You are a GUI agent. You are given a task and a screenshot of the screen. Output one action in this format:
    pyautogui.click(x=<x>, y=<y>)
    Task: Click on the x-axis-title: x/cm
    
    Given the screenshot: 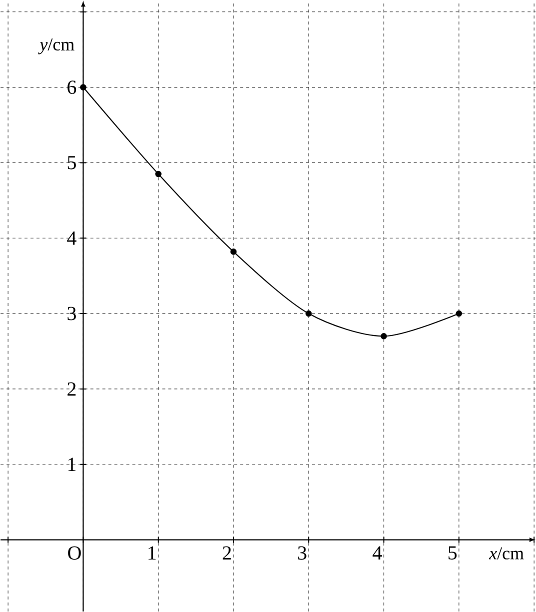 What is the action you would take?
    pyautogui.click(x=506, y=553)
    